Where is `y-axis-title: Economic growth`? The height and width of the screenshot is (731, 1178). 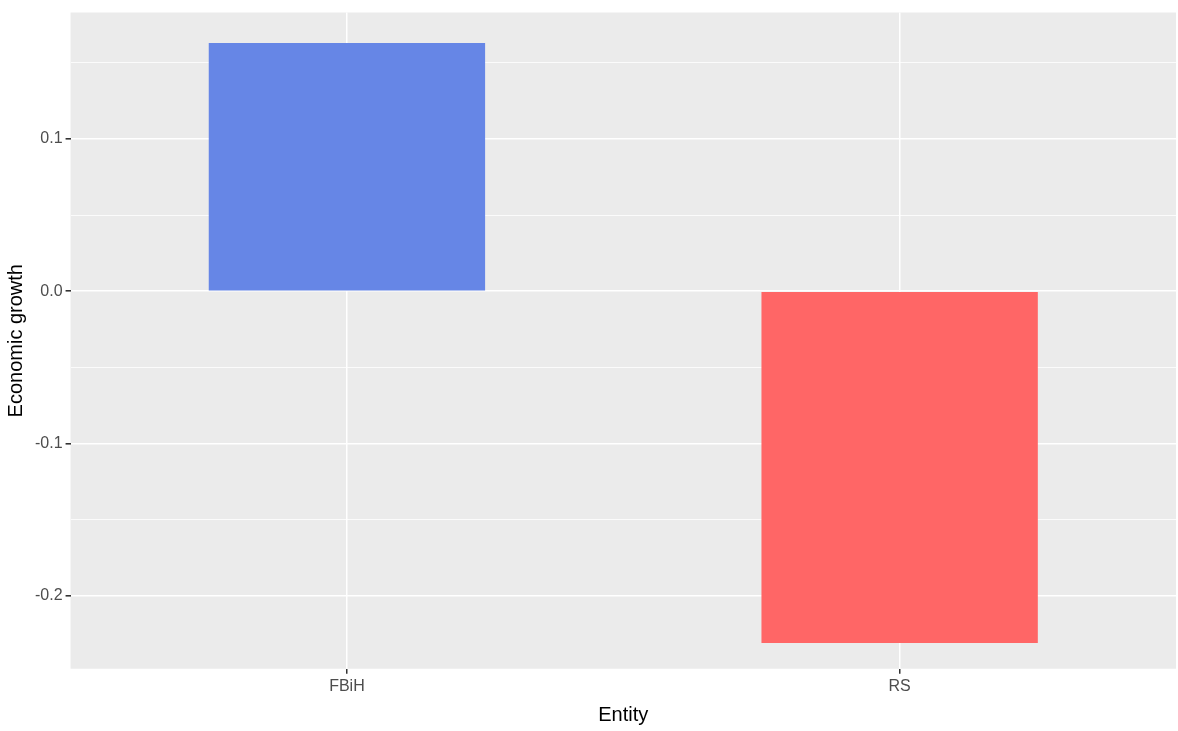 y-axis-title: Economic growth is located at coordinates (14, 341).